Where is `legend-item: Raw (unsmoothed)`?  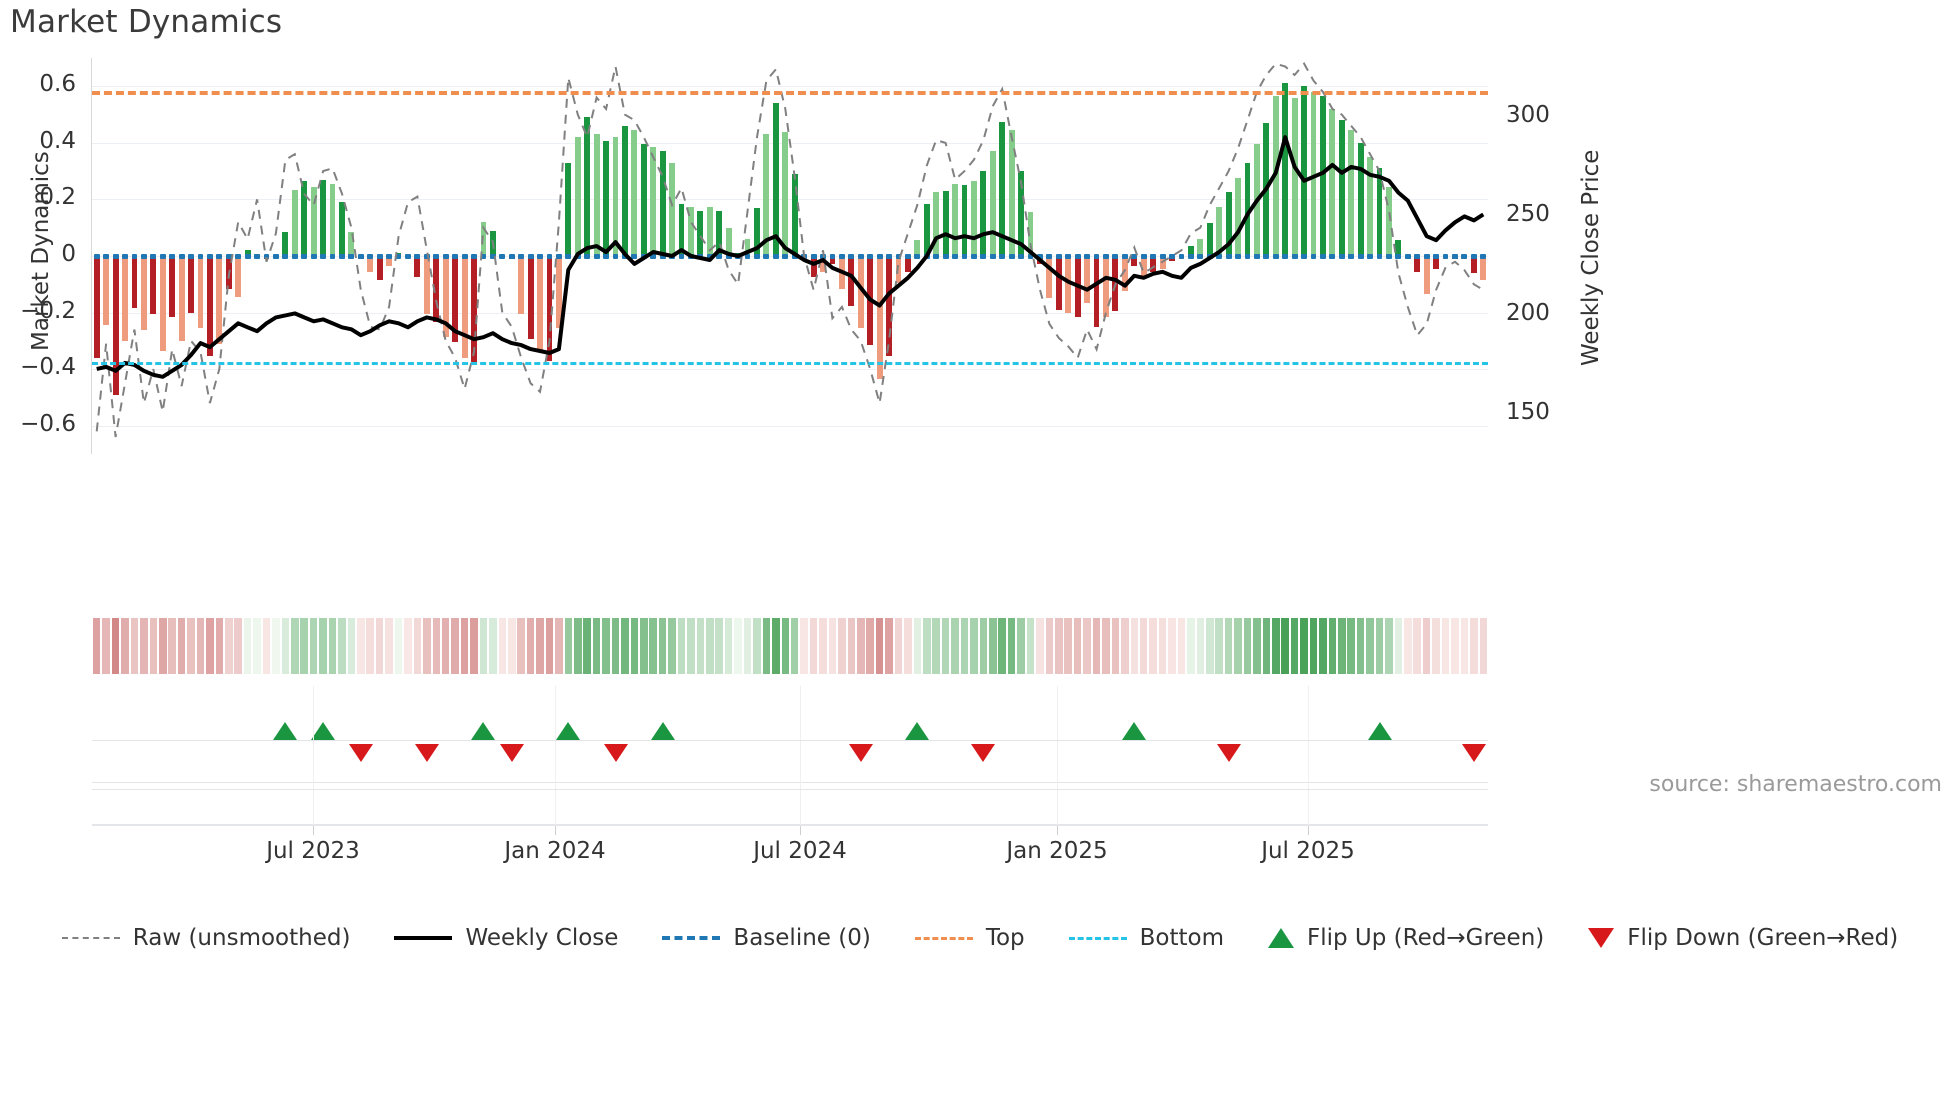 legend-item: Raw (unsmoothed) is located at coordinates (205, 938).